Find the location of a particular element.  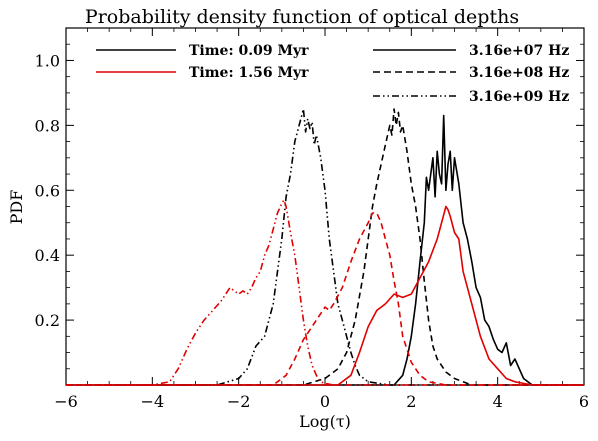

y-tick-label: 0.8 is located at coordinates (47, 125).